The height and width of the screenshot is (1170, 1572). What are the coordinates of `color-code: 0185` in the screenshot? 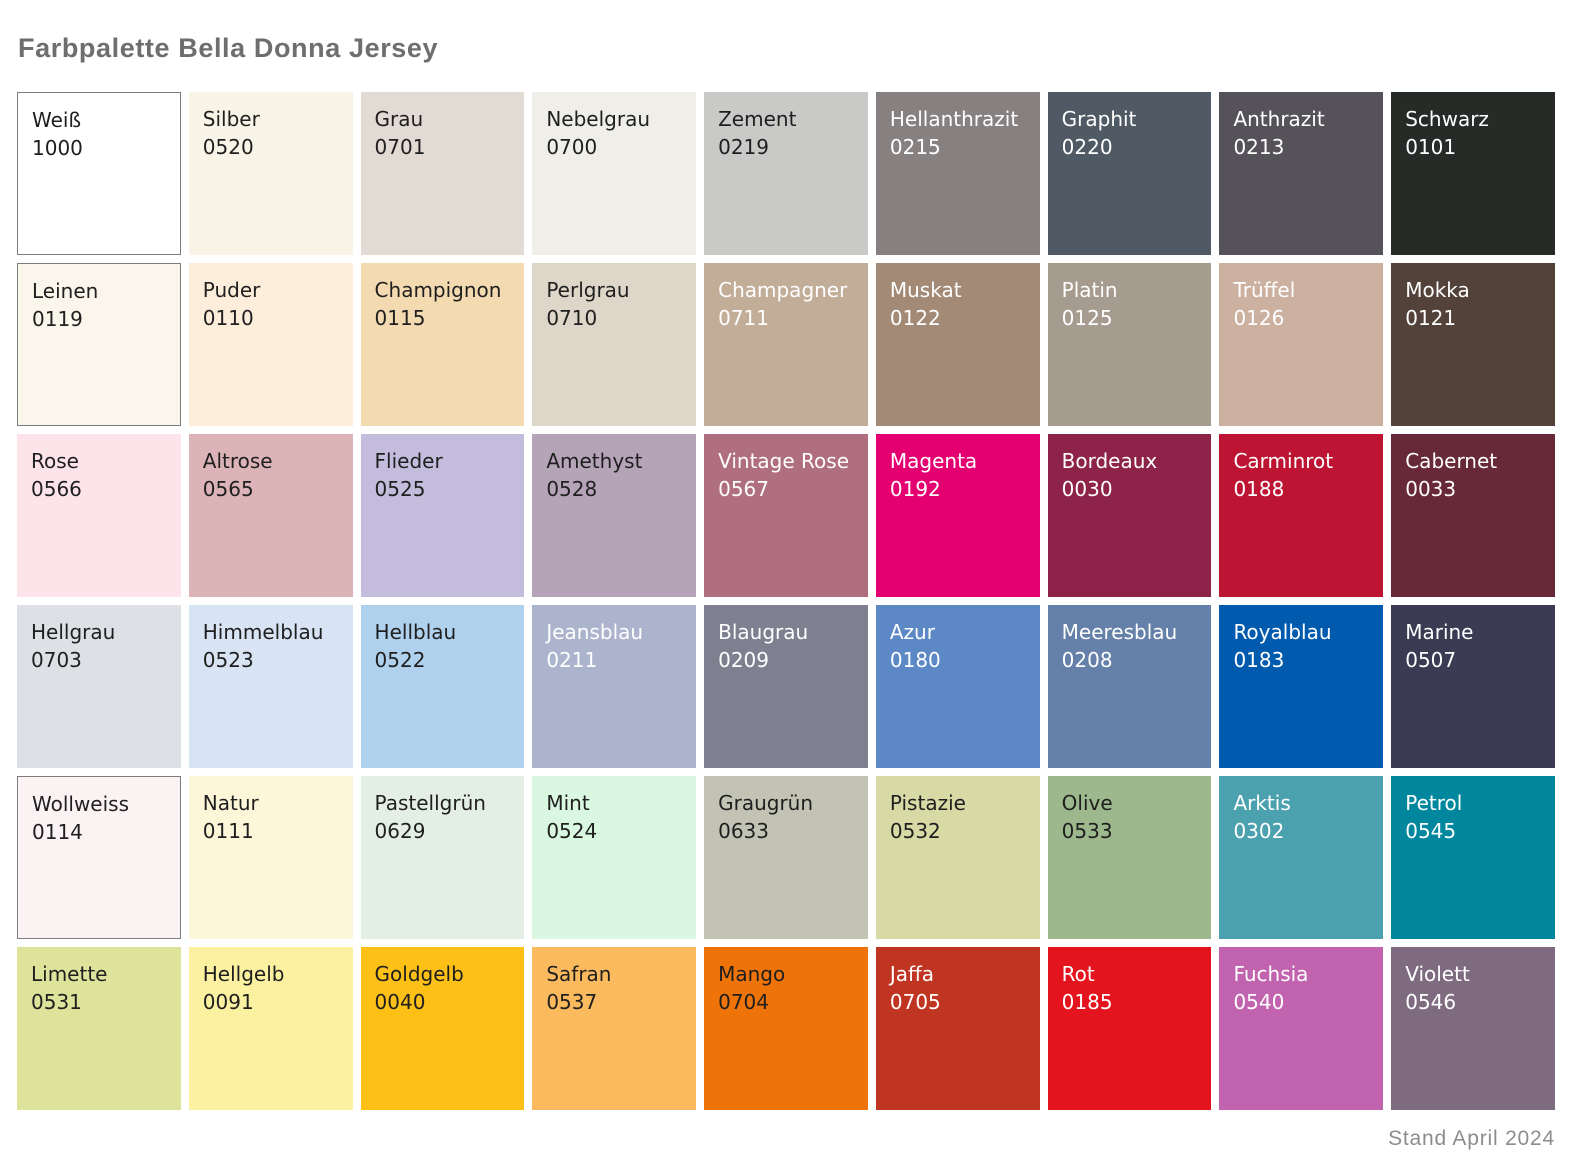 It's located at (1087, 1002).